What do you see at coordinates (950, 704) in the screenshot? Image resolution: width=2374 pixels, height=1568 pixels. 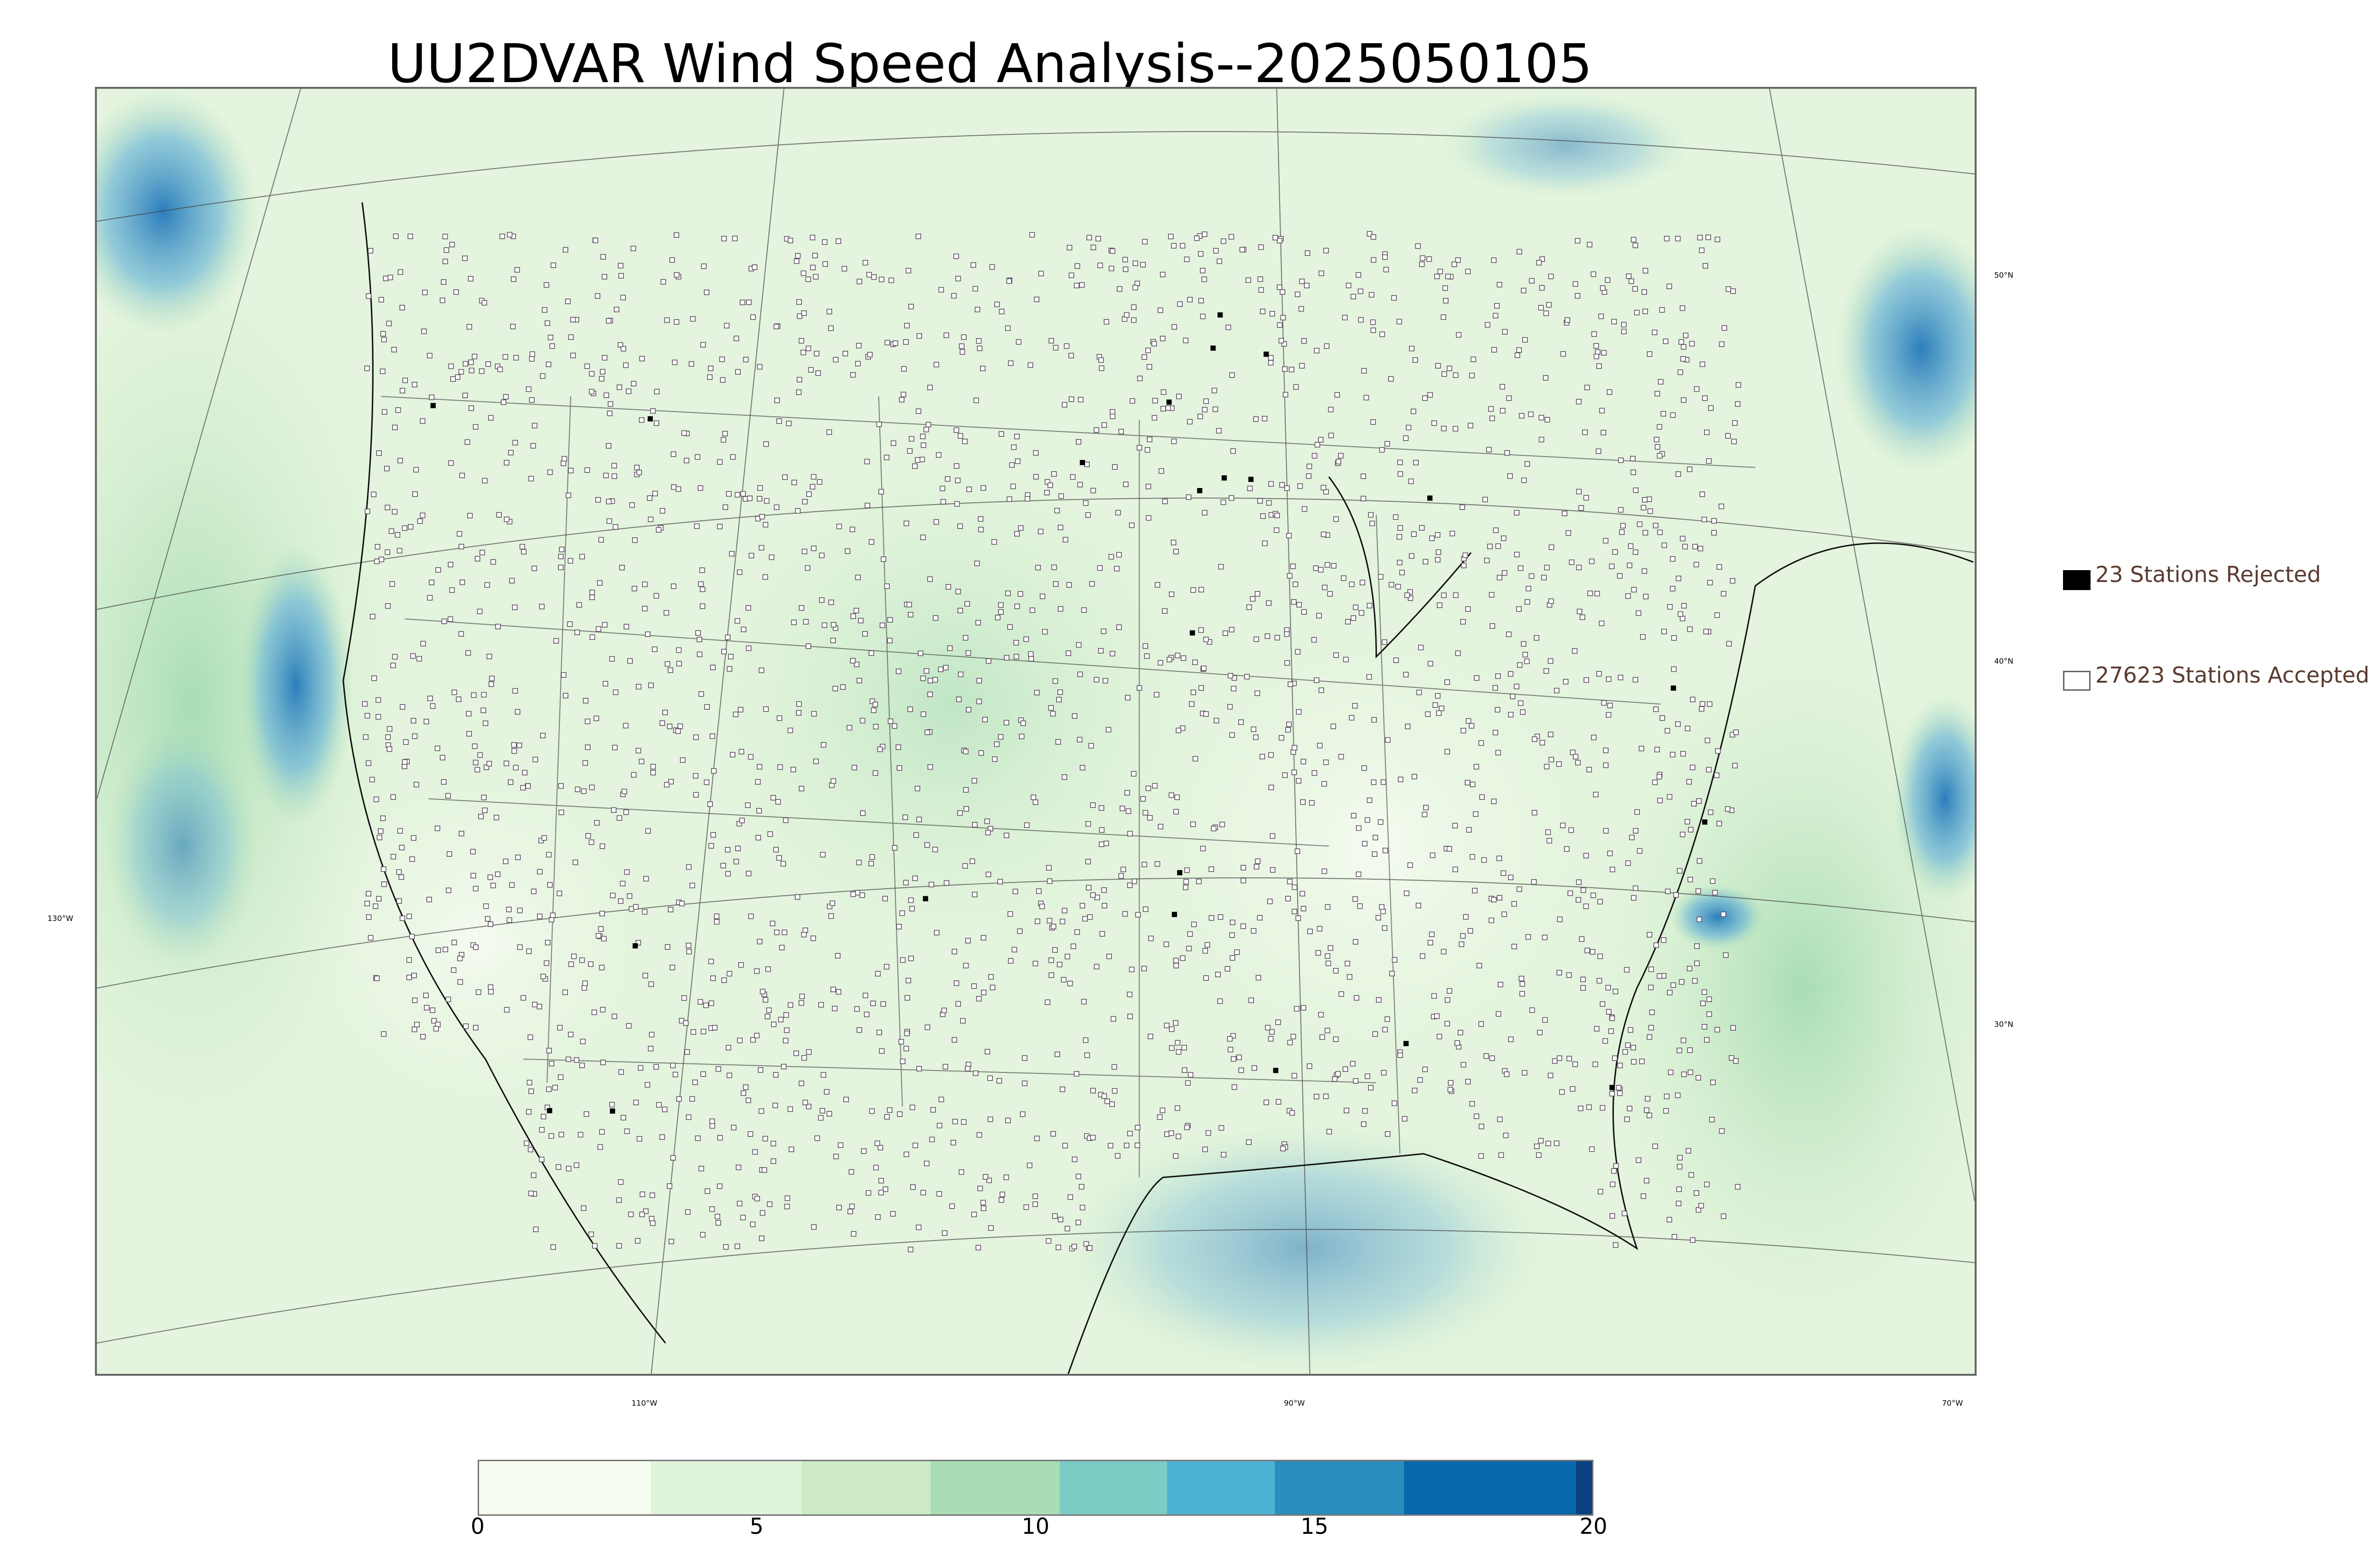 I see `plains-green` at bounding box center [950, 704].